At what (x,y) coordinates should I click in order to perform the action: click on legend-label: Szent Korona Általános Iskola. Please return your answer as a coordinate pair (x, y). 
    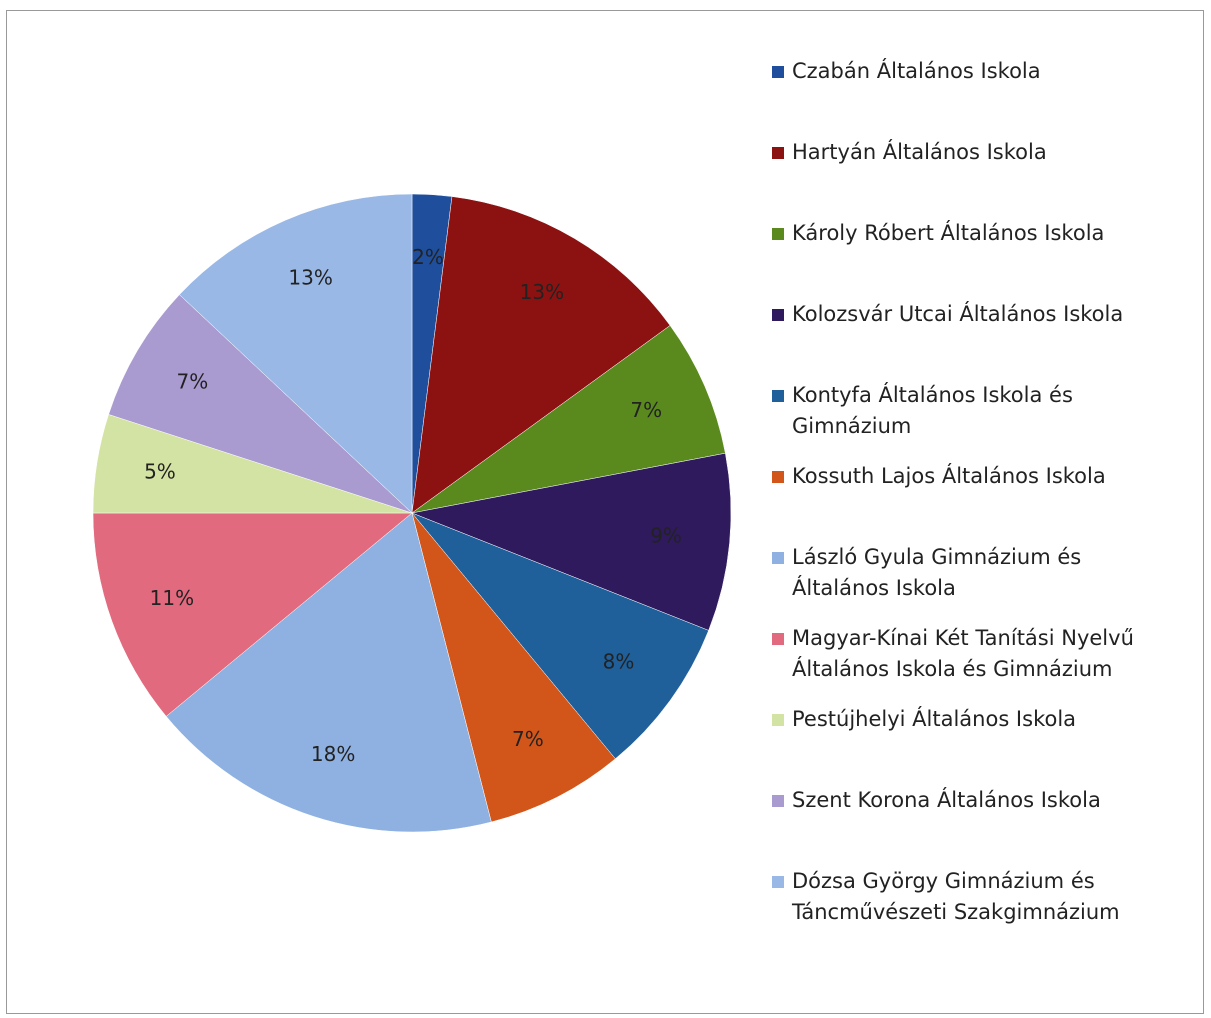
    Looking at the image, I should click on (946, 800).